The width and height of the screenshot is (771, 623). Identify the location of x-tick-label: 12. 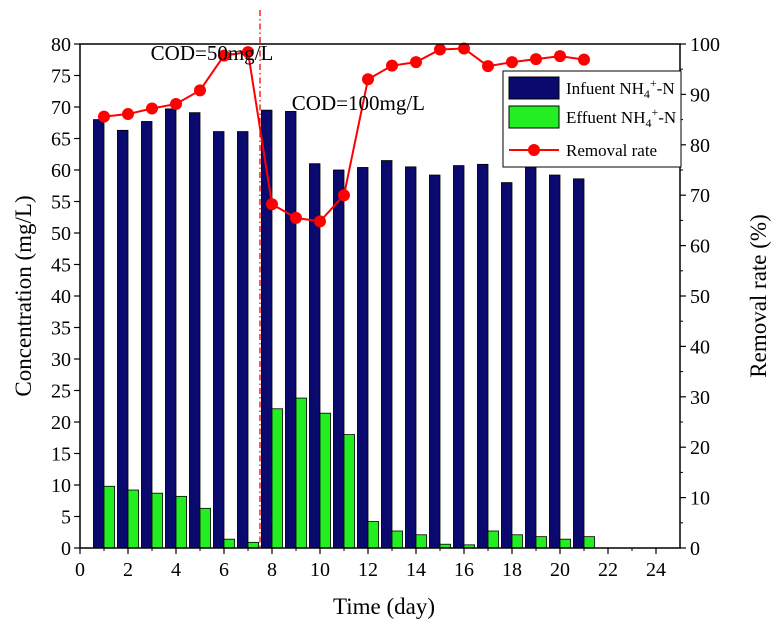
(368, 570).